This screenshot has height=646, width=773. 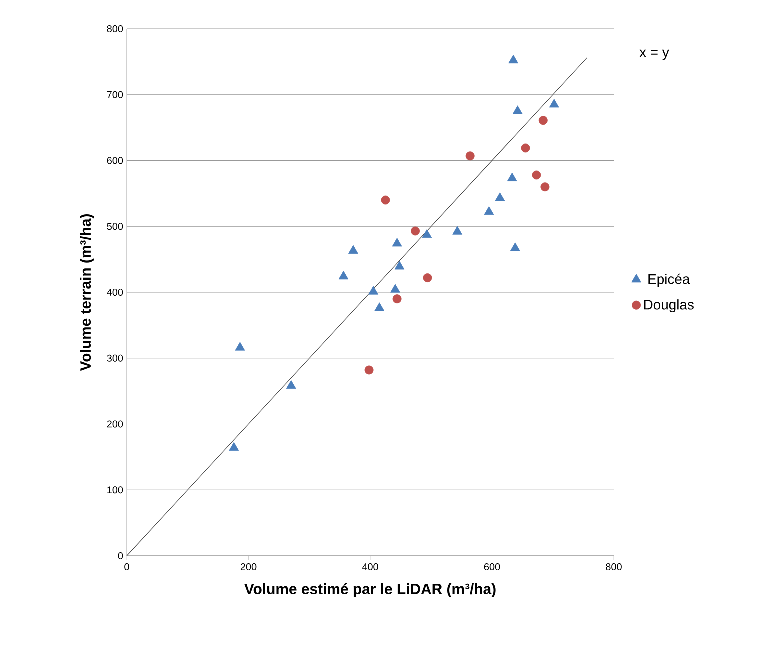 I want to click on y-tick-label: 700, so click(x=115, y=94).